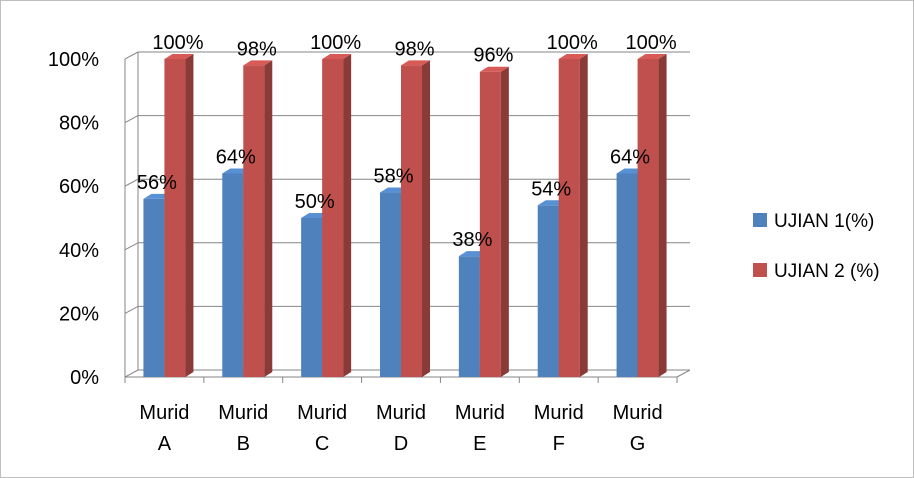 Image resolution: width=914 pixels, height=478 pixels. What do you see at coordinates (157, 183) in the screenshot?
I see `data-label: 56%` at bounding box center [157, 183].